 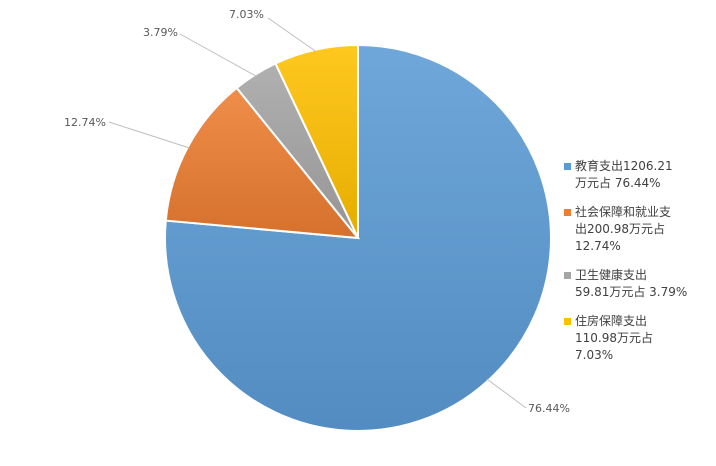 I want to click on legend-item-2: 社会保障和就业支 出200.98万元占 12.74%, so click(x=639, y=229).